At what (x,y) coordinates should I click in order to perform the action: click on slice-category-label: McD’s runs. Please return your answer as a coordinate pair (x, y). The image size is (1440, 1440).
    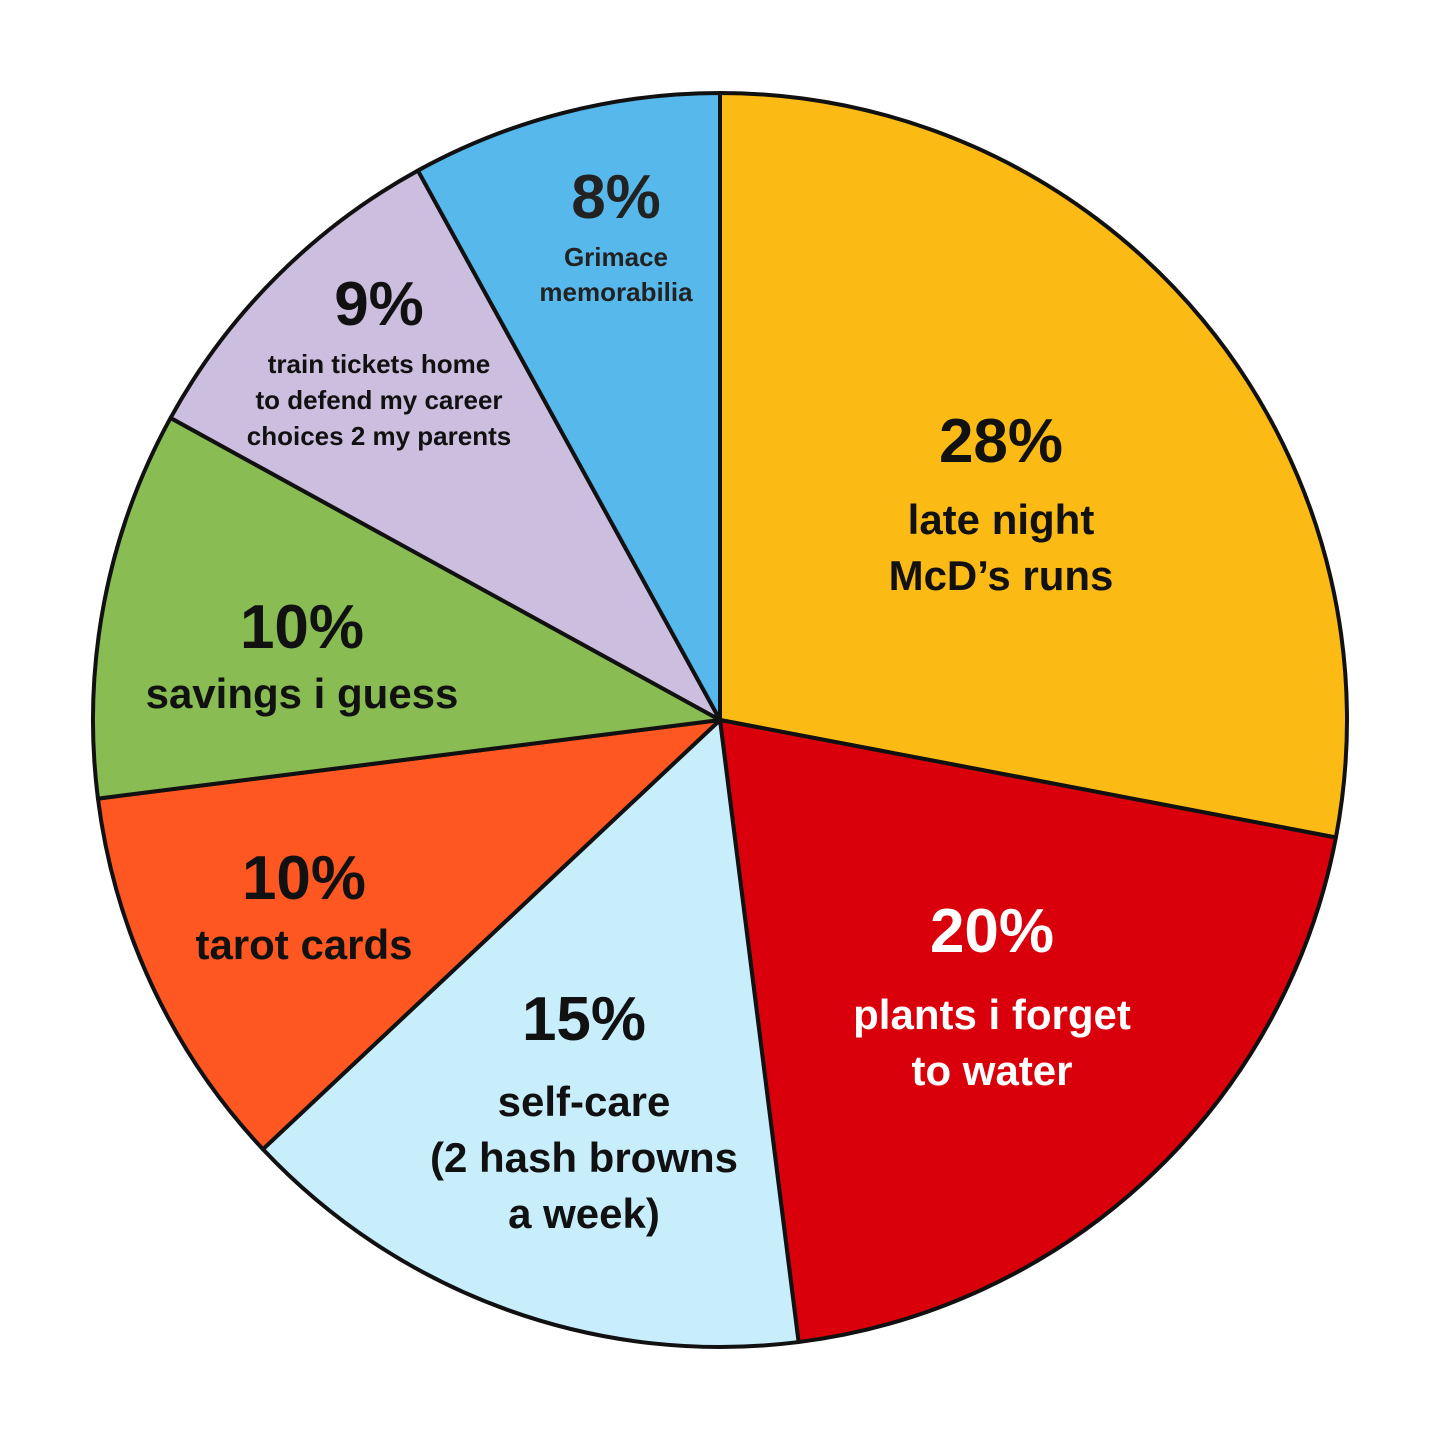
    Looking at the image, I should click on (1001, 575).